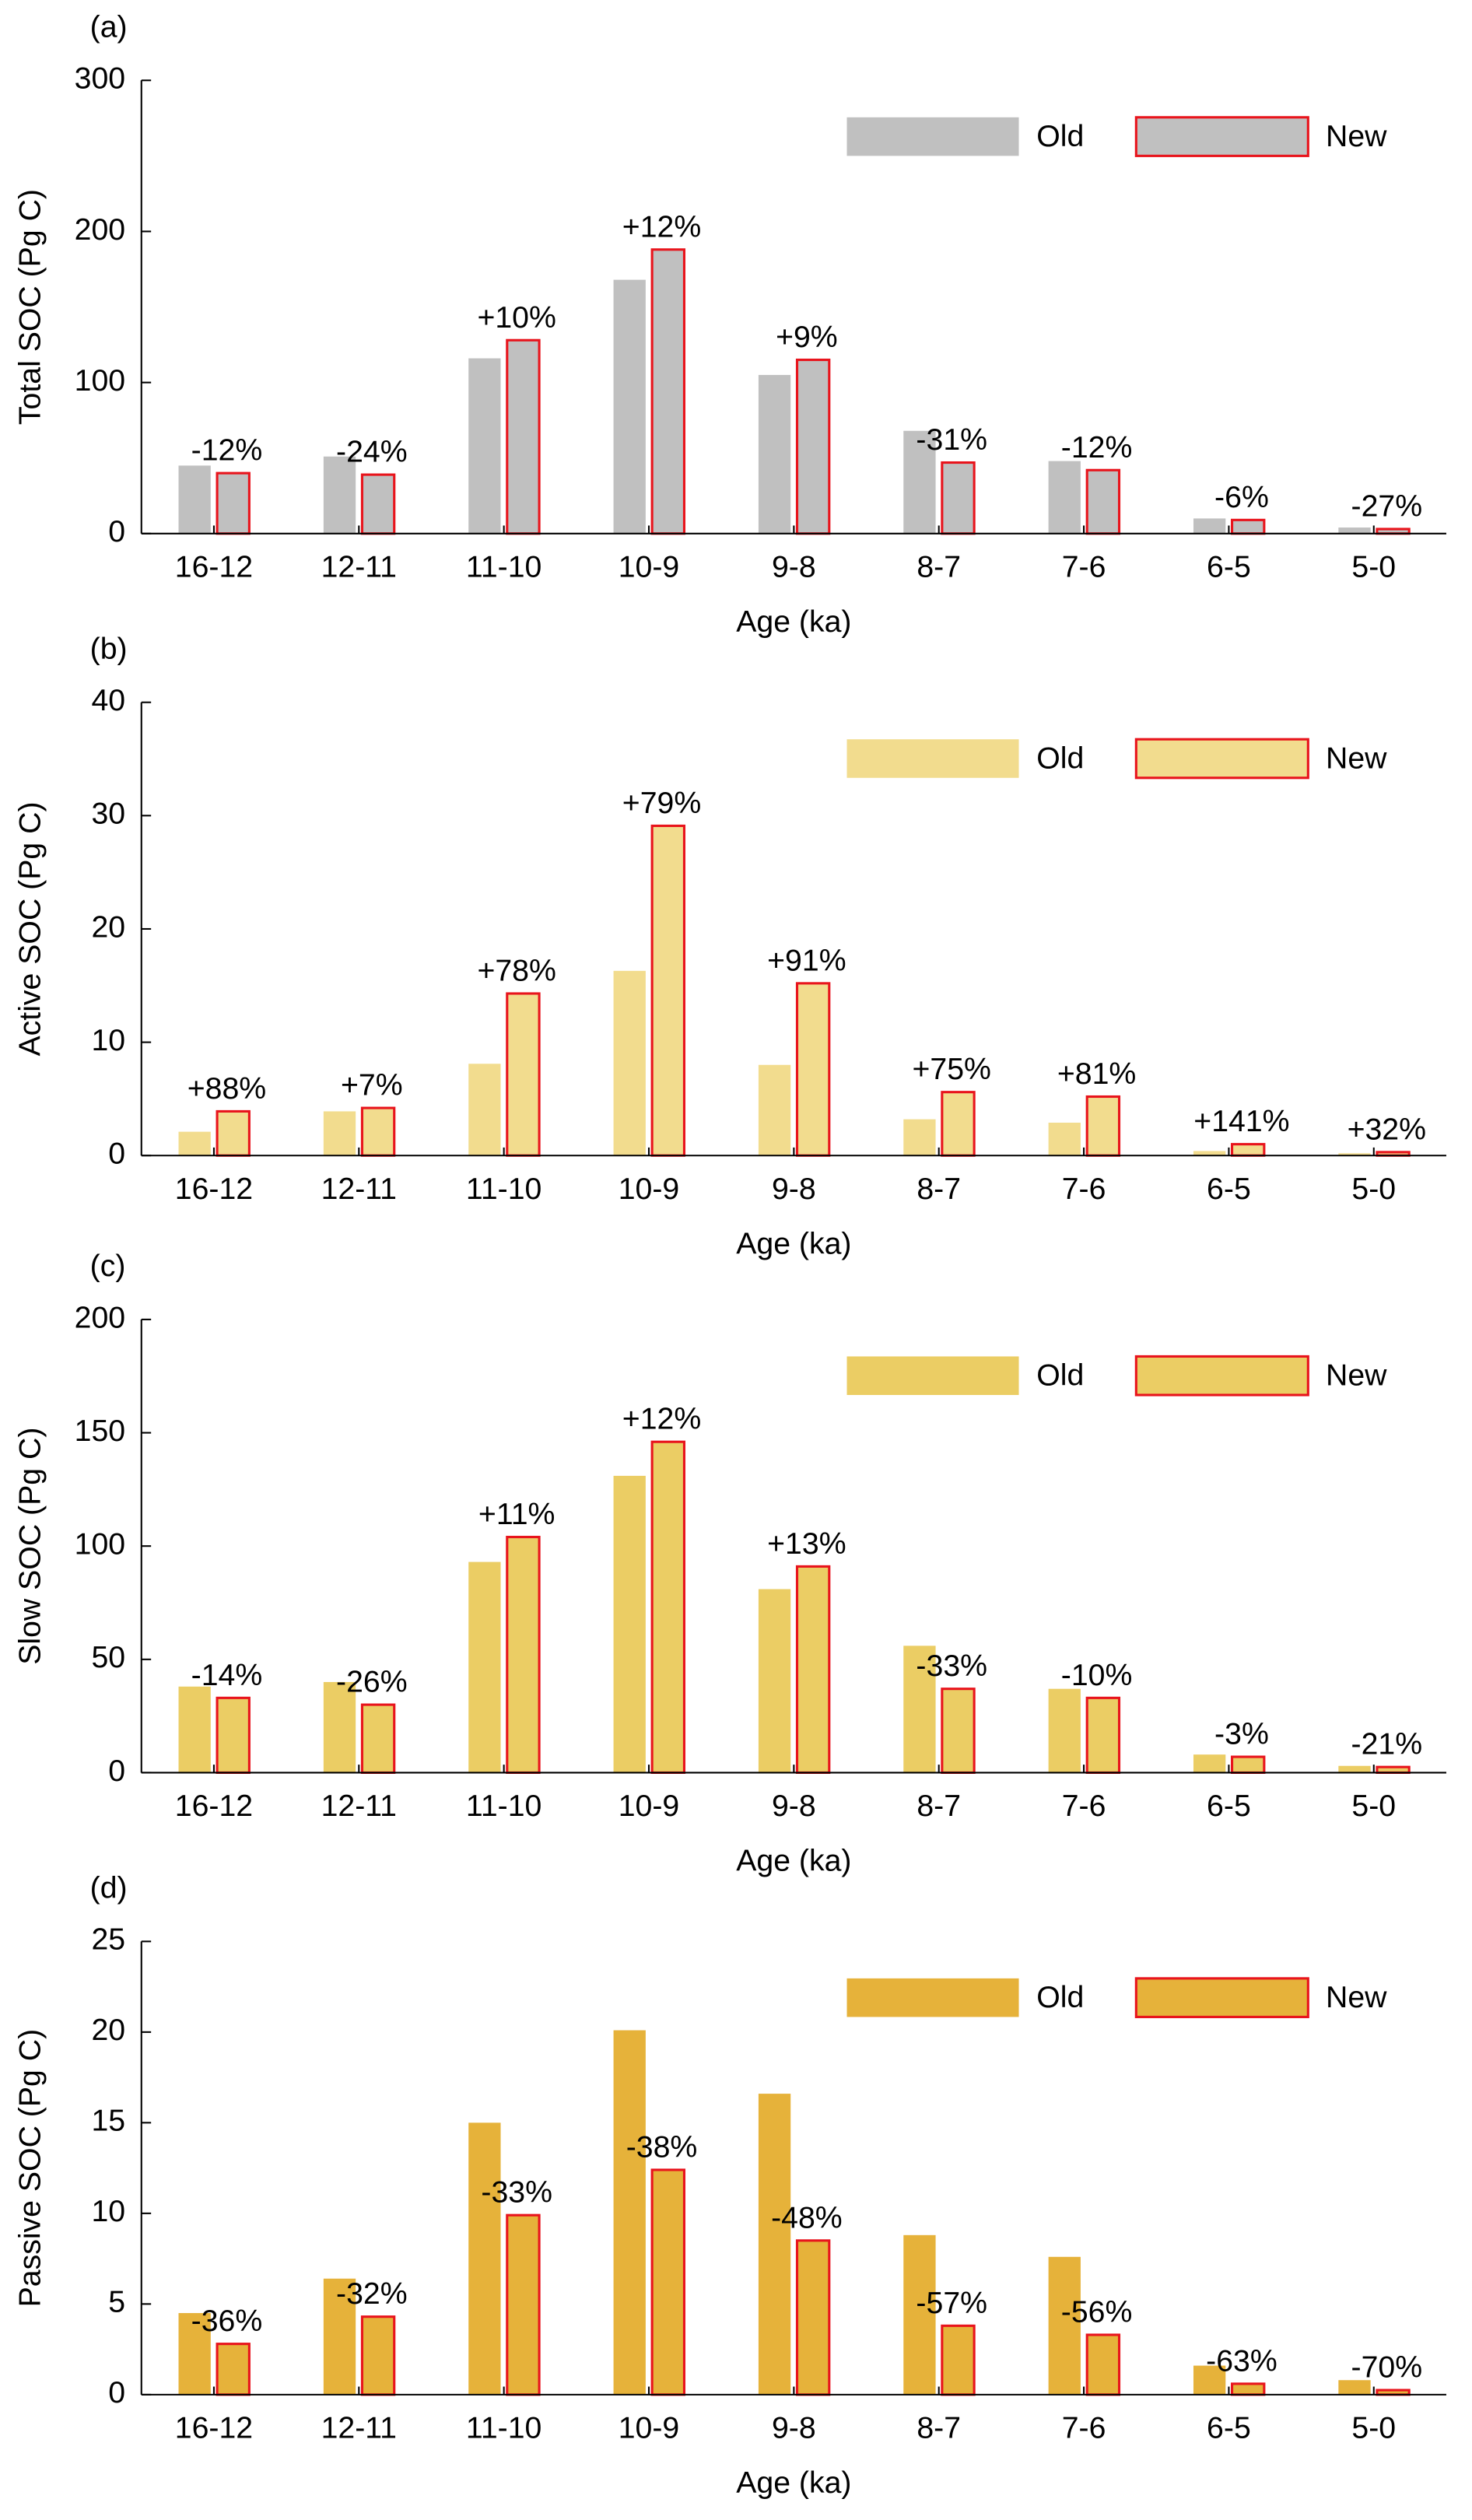 The width and height of the screenshot is (1472, 2520). I want to click on y-axis-label: Active SOC (Pg C), so click(30, 928).